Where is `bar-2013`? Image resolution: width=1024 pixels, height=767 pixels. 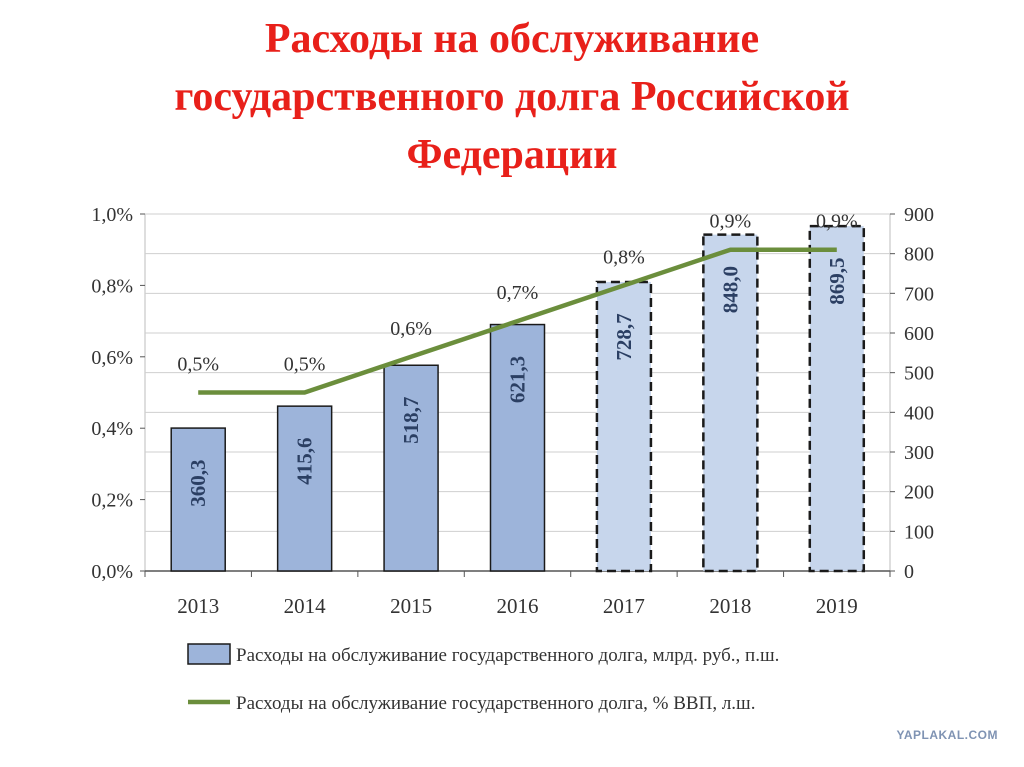
bar-2013 is located at coordinates (198, 499).